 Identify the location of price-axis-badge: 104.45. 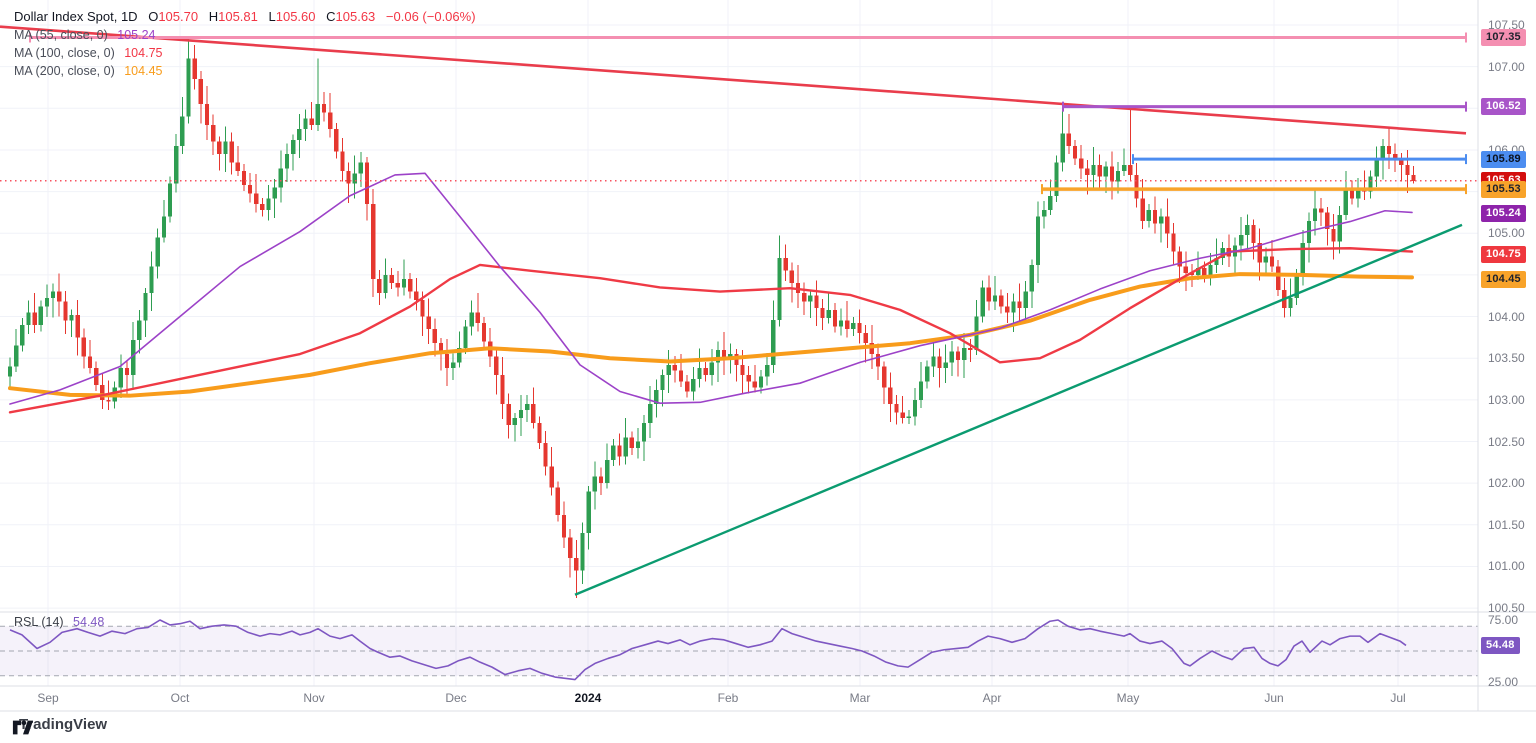
(1503, 279).